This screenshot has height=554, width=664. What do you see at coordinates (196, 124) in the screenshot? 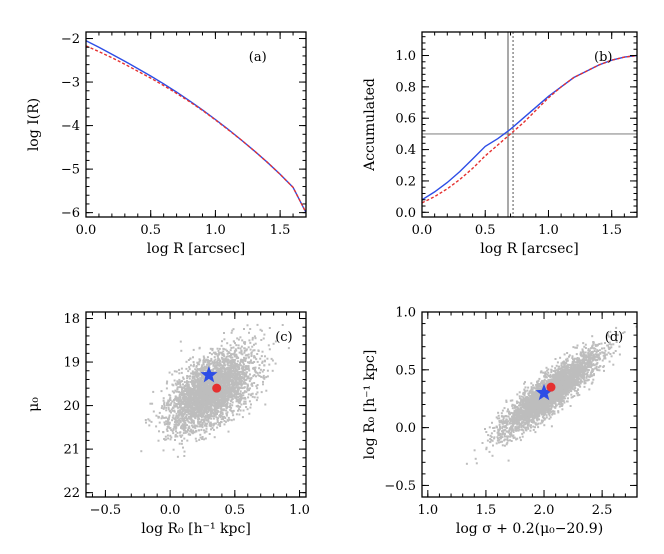
I see `axes-frame-a` at bounding box center [196, 124].